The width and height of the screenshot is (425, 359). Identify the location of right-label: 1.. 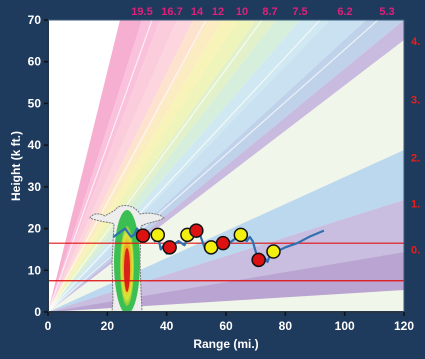
(415, 205).